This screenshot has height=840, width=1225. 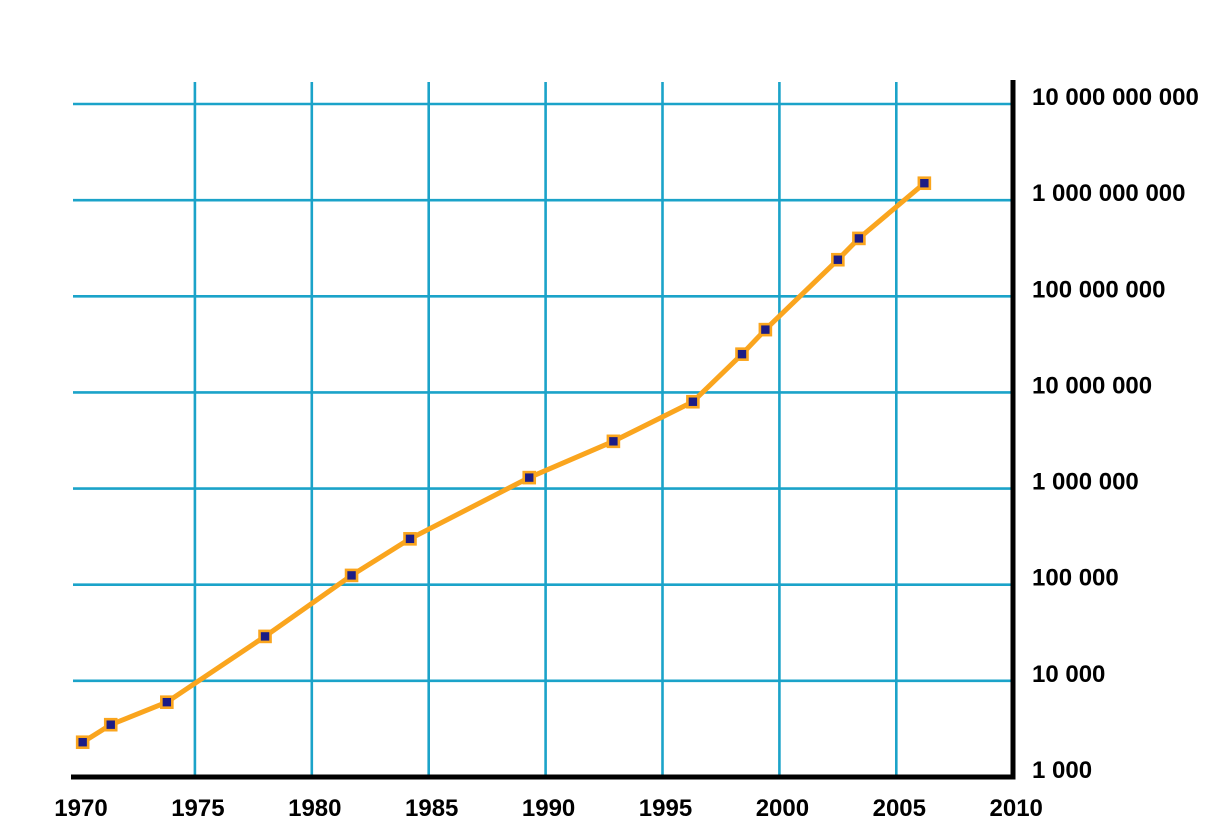 I want to click on y-tick-label: 1 000 000, so click(x=1085, y=482).